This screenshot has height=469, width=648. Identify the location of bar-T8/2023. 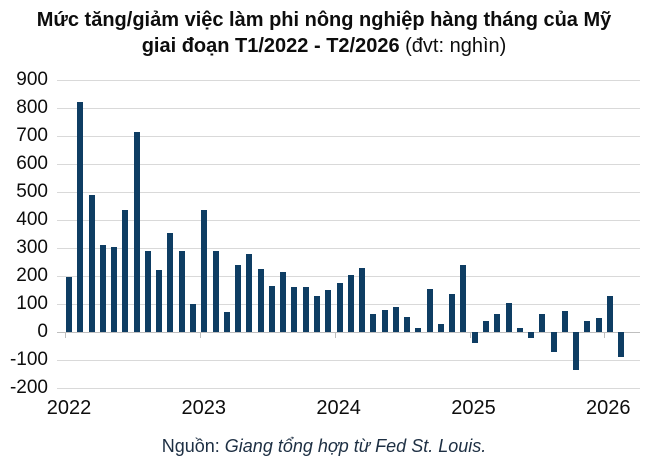
(283, 301).